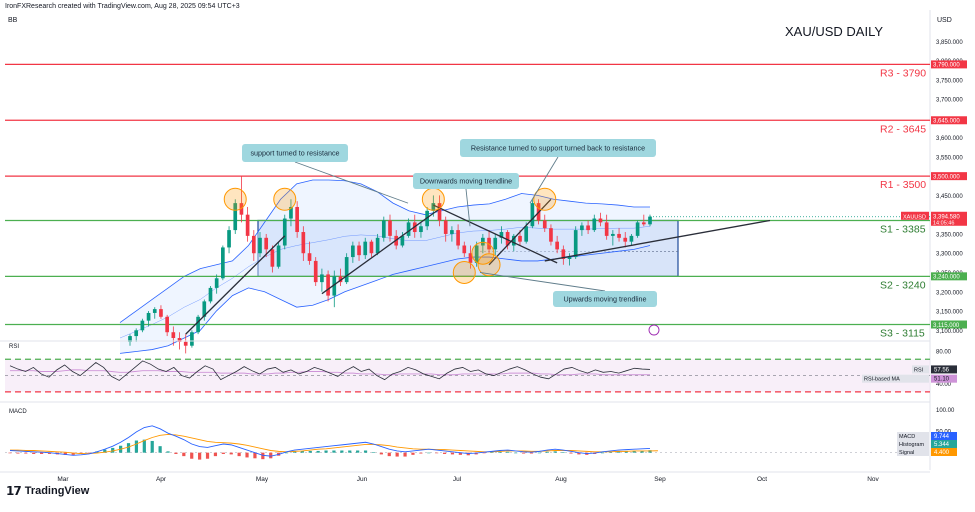  What do you see at coordinates (942, 453) in the screenshot?
I see `macd-badge-value: 4.400` at bounding box center [942, 453].